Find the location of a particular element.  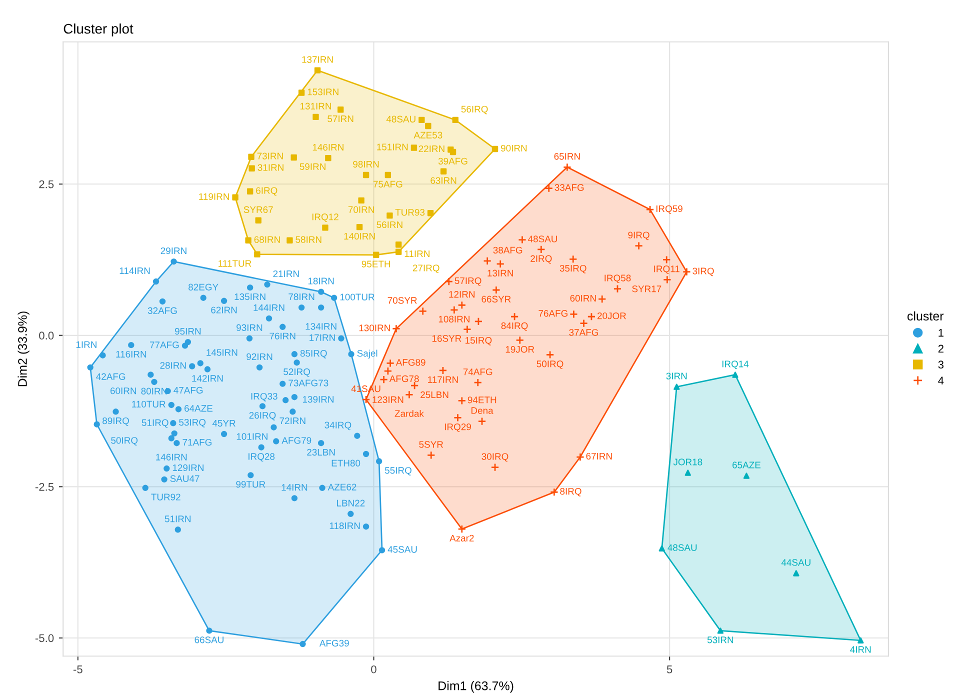

annotation: 60IRN is located at coordinates (123, 390).